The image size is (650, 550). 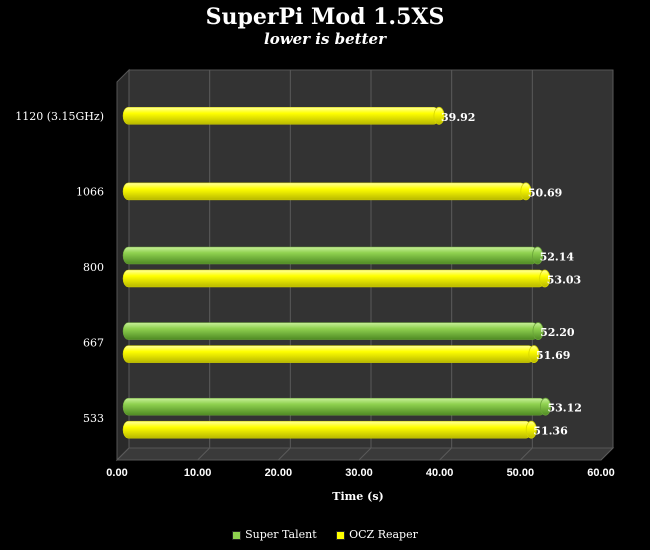 I want to click on legend-item-ocz-reaper: OCZ Reaper, so click(x=377, y=534).